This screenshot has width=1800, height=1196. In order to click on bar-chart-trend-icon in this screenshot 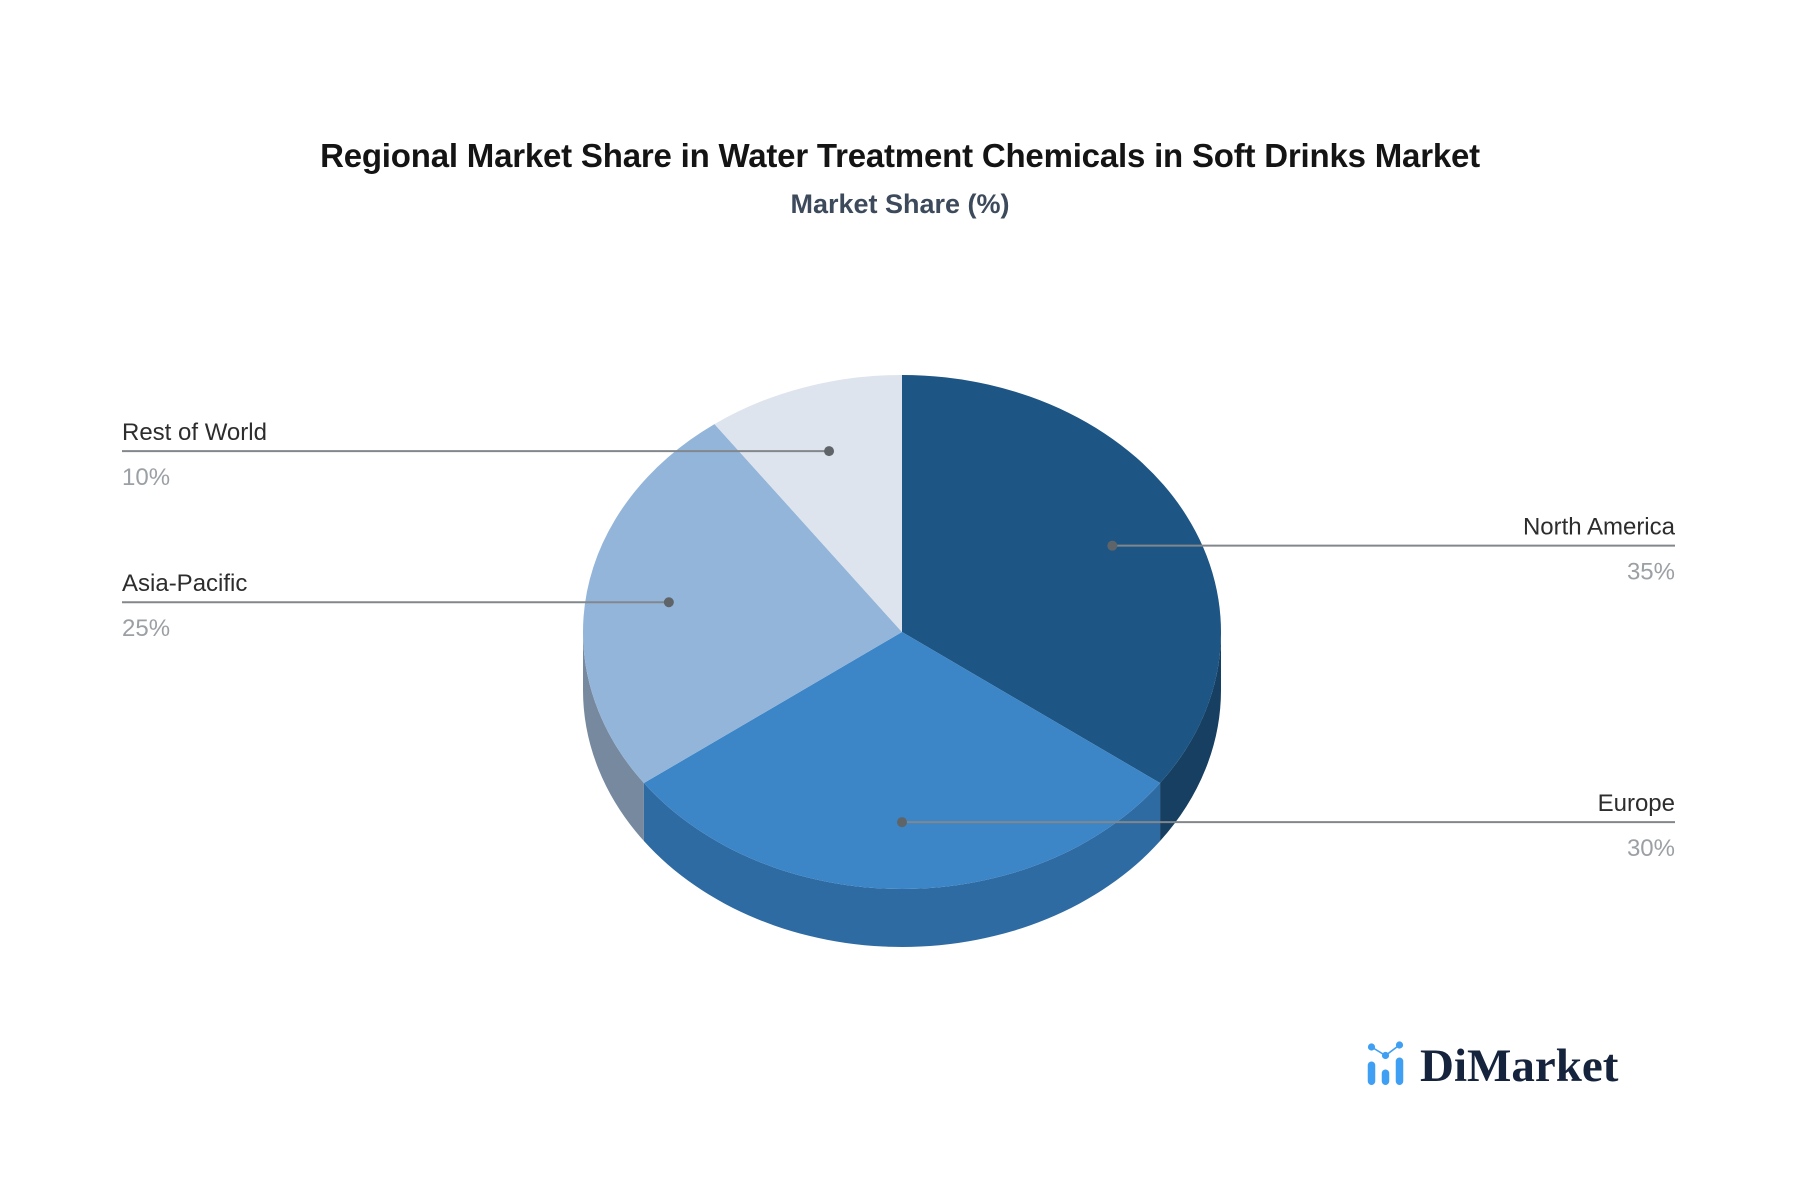, I will do `click(1385, 1063)`.